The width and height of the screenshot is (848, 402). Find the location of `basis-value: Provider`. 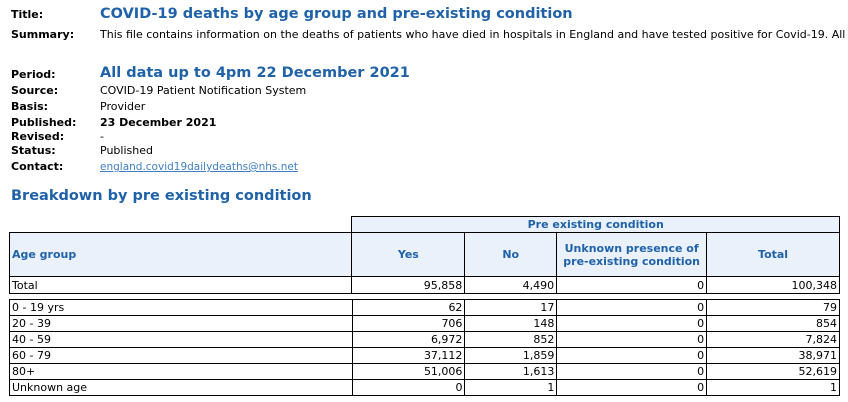

basis-value: Provider is located at coordinates (123, 106).